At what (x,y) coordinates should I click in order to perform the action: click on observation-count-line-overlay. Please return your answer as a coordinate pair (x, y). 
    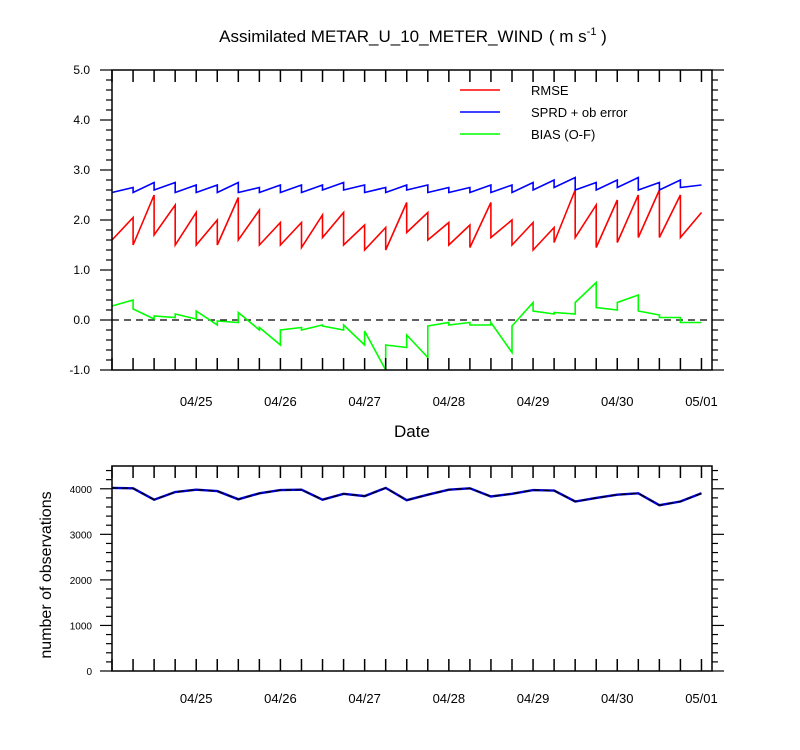
    Looking at the image, I should click on (406, 496).